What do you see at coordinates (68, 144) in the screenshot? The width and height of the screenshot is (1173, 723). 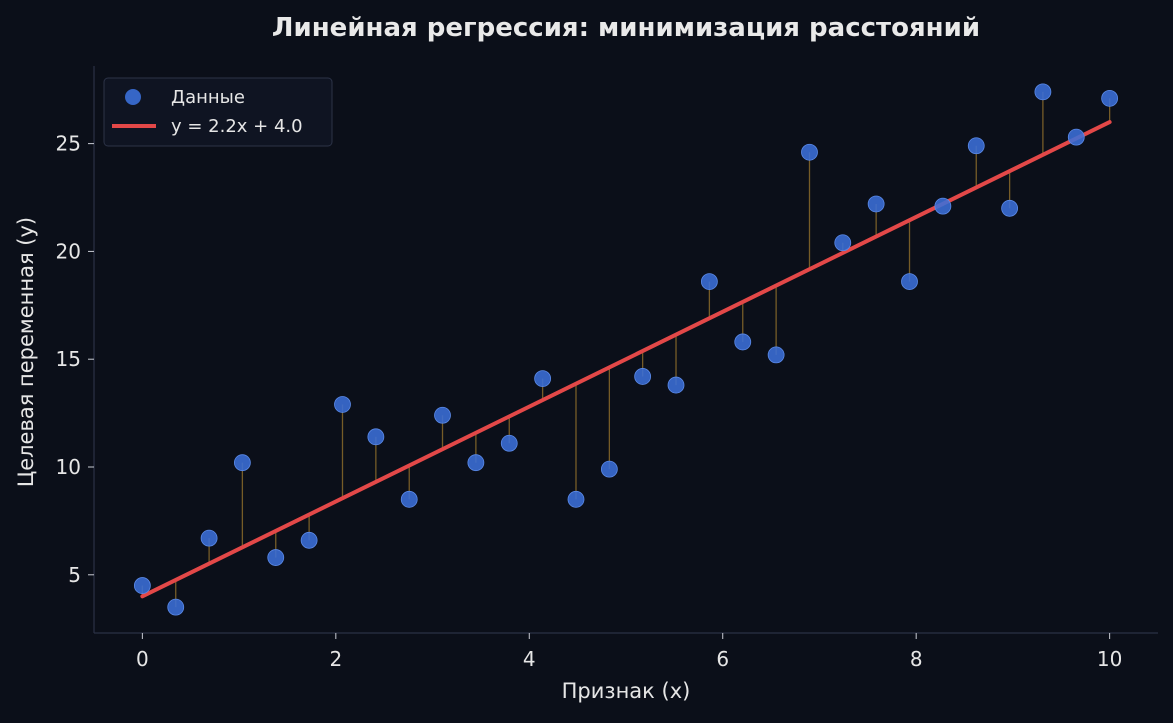 I see `y-tick-label: 25` at bounding box center [68, 144].